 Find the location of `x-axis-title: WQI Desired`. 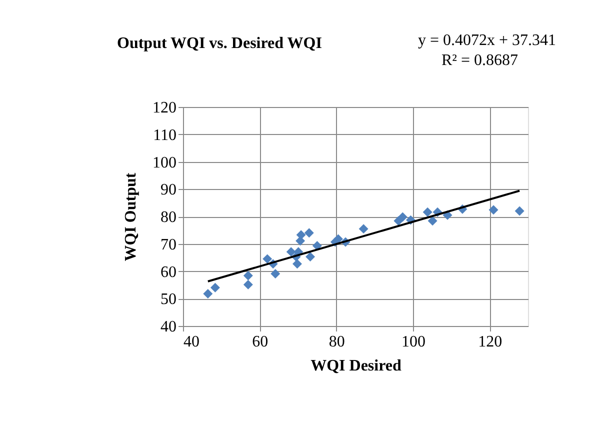

x-axis-title: WQI Desired is located at coordinates (356, 366).